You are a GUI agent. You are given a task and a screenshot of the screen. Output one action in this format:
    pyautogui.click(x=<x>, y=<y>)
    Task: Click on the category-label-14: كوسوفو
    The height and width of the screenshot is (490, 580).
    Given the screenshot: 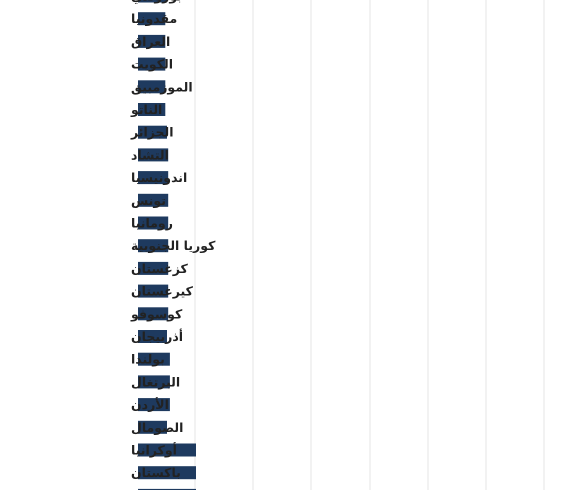 What is the action you would take?
    pyautogui.click(x=156, y=313)
    